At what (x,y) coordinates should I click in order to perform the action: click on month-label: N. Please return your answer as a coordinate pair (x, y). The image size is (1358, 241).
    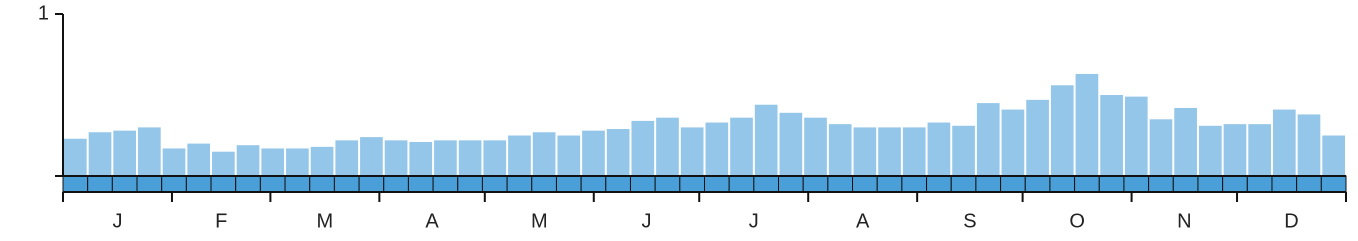
    Looking at the image, I should click on (1184, 221).